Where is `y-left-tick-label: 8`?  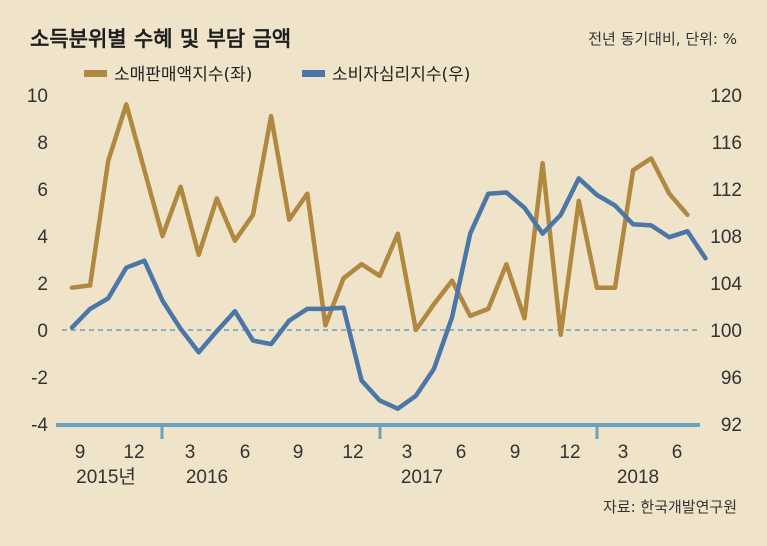
y-left-tick-label: 8 is located at coordinates (42, 143).